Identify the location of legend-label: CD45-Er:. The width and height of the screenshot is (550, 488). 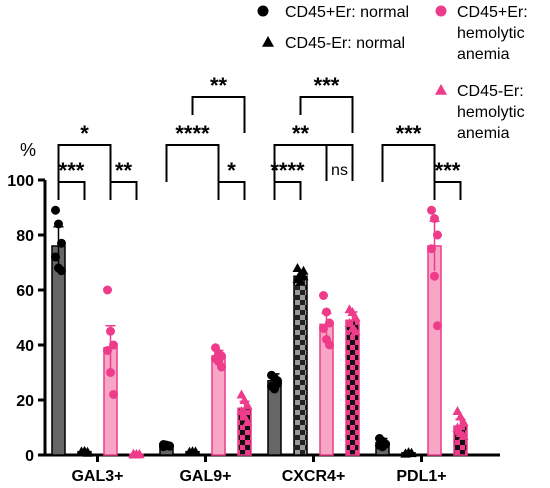
(490, 91).